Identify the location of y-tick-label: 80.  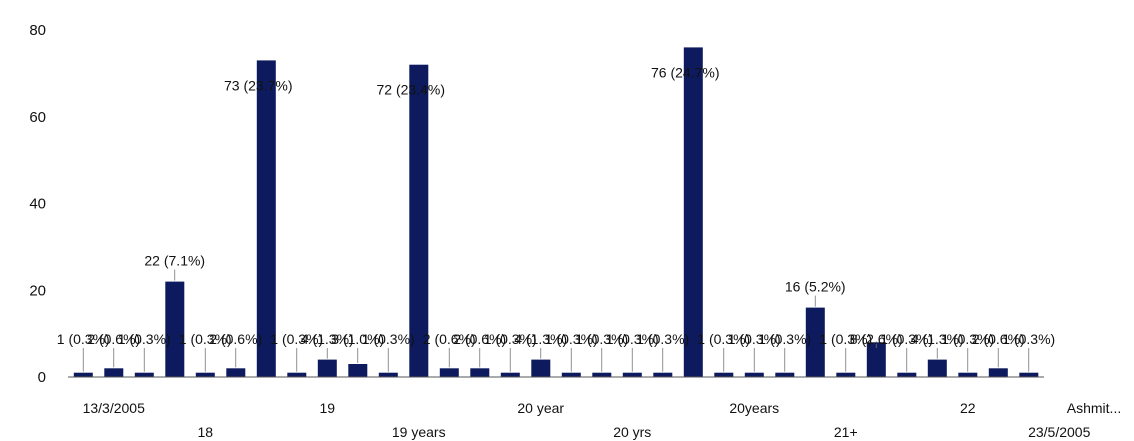
(37, 30).